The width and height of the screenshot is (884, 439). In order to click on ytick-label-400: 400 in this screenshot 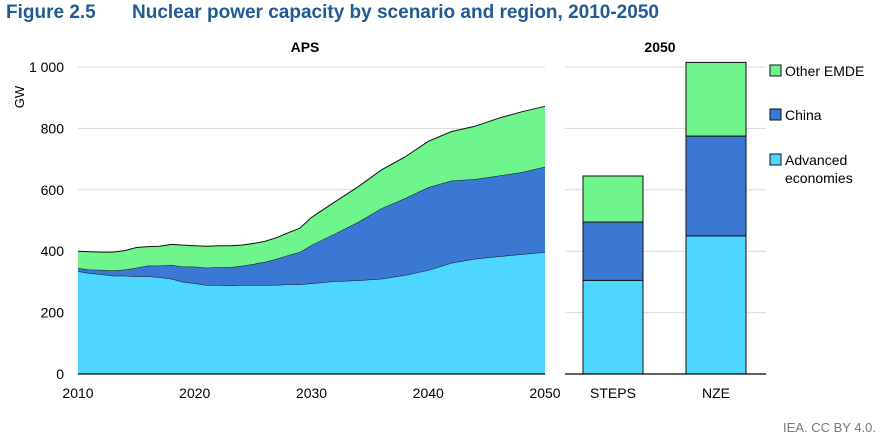, I will do `click(53, 251)`.